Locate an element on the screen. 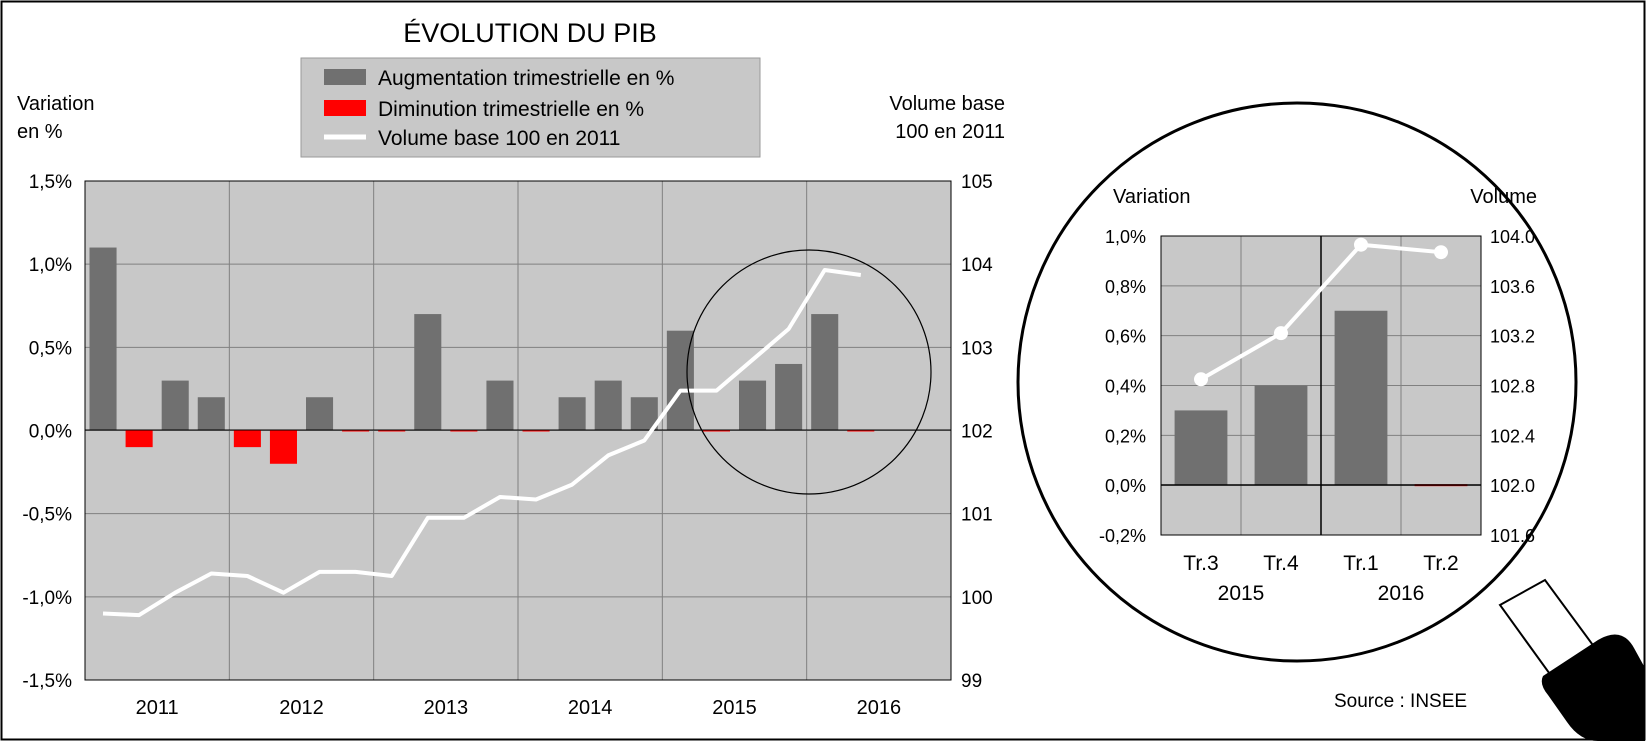  zoom-right-axis-label: Volume is located at coordinates (1503, 197).